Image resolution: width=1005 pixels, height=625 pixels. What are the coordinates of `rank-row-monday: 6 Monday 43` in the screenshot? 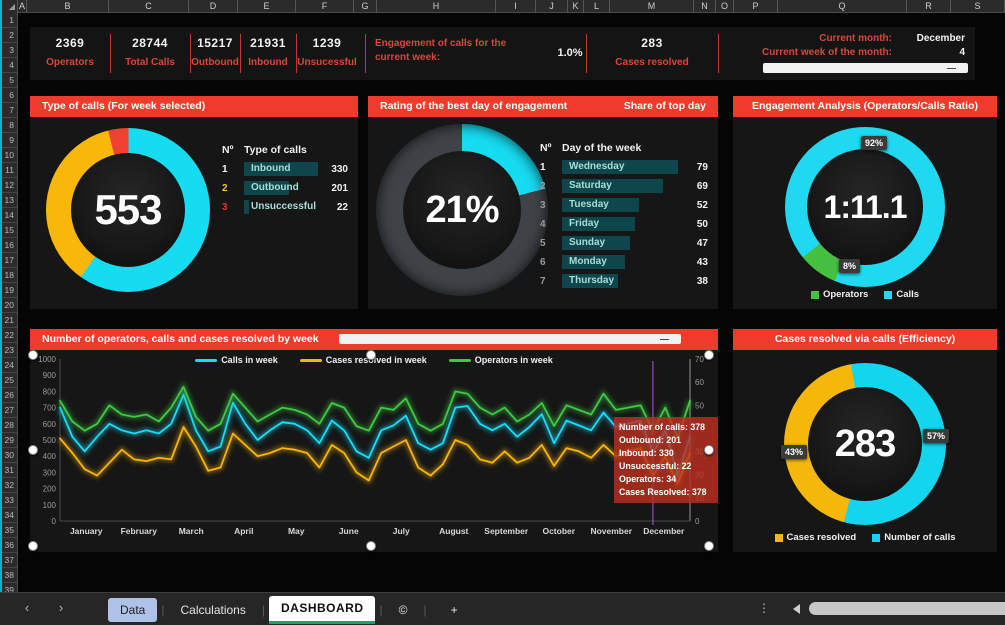 It's located at (624, 262).